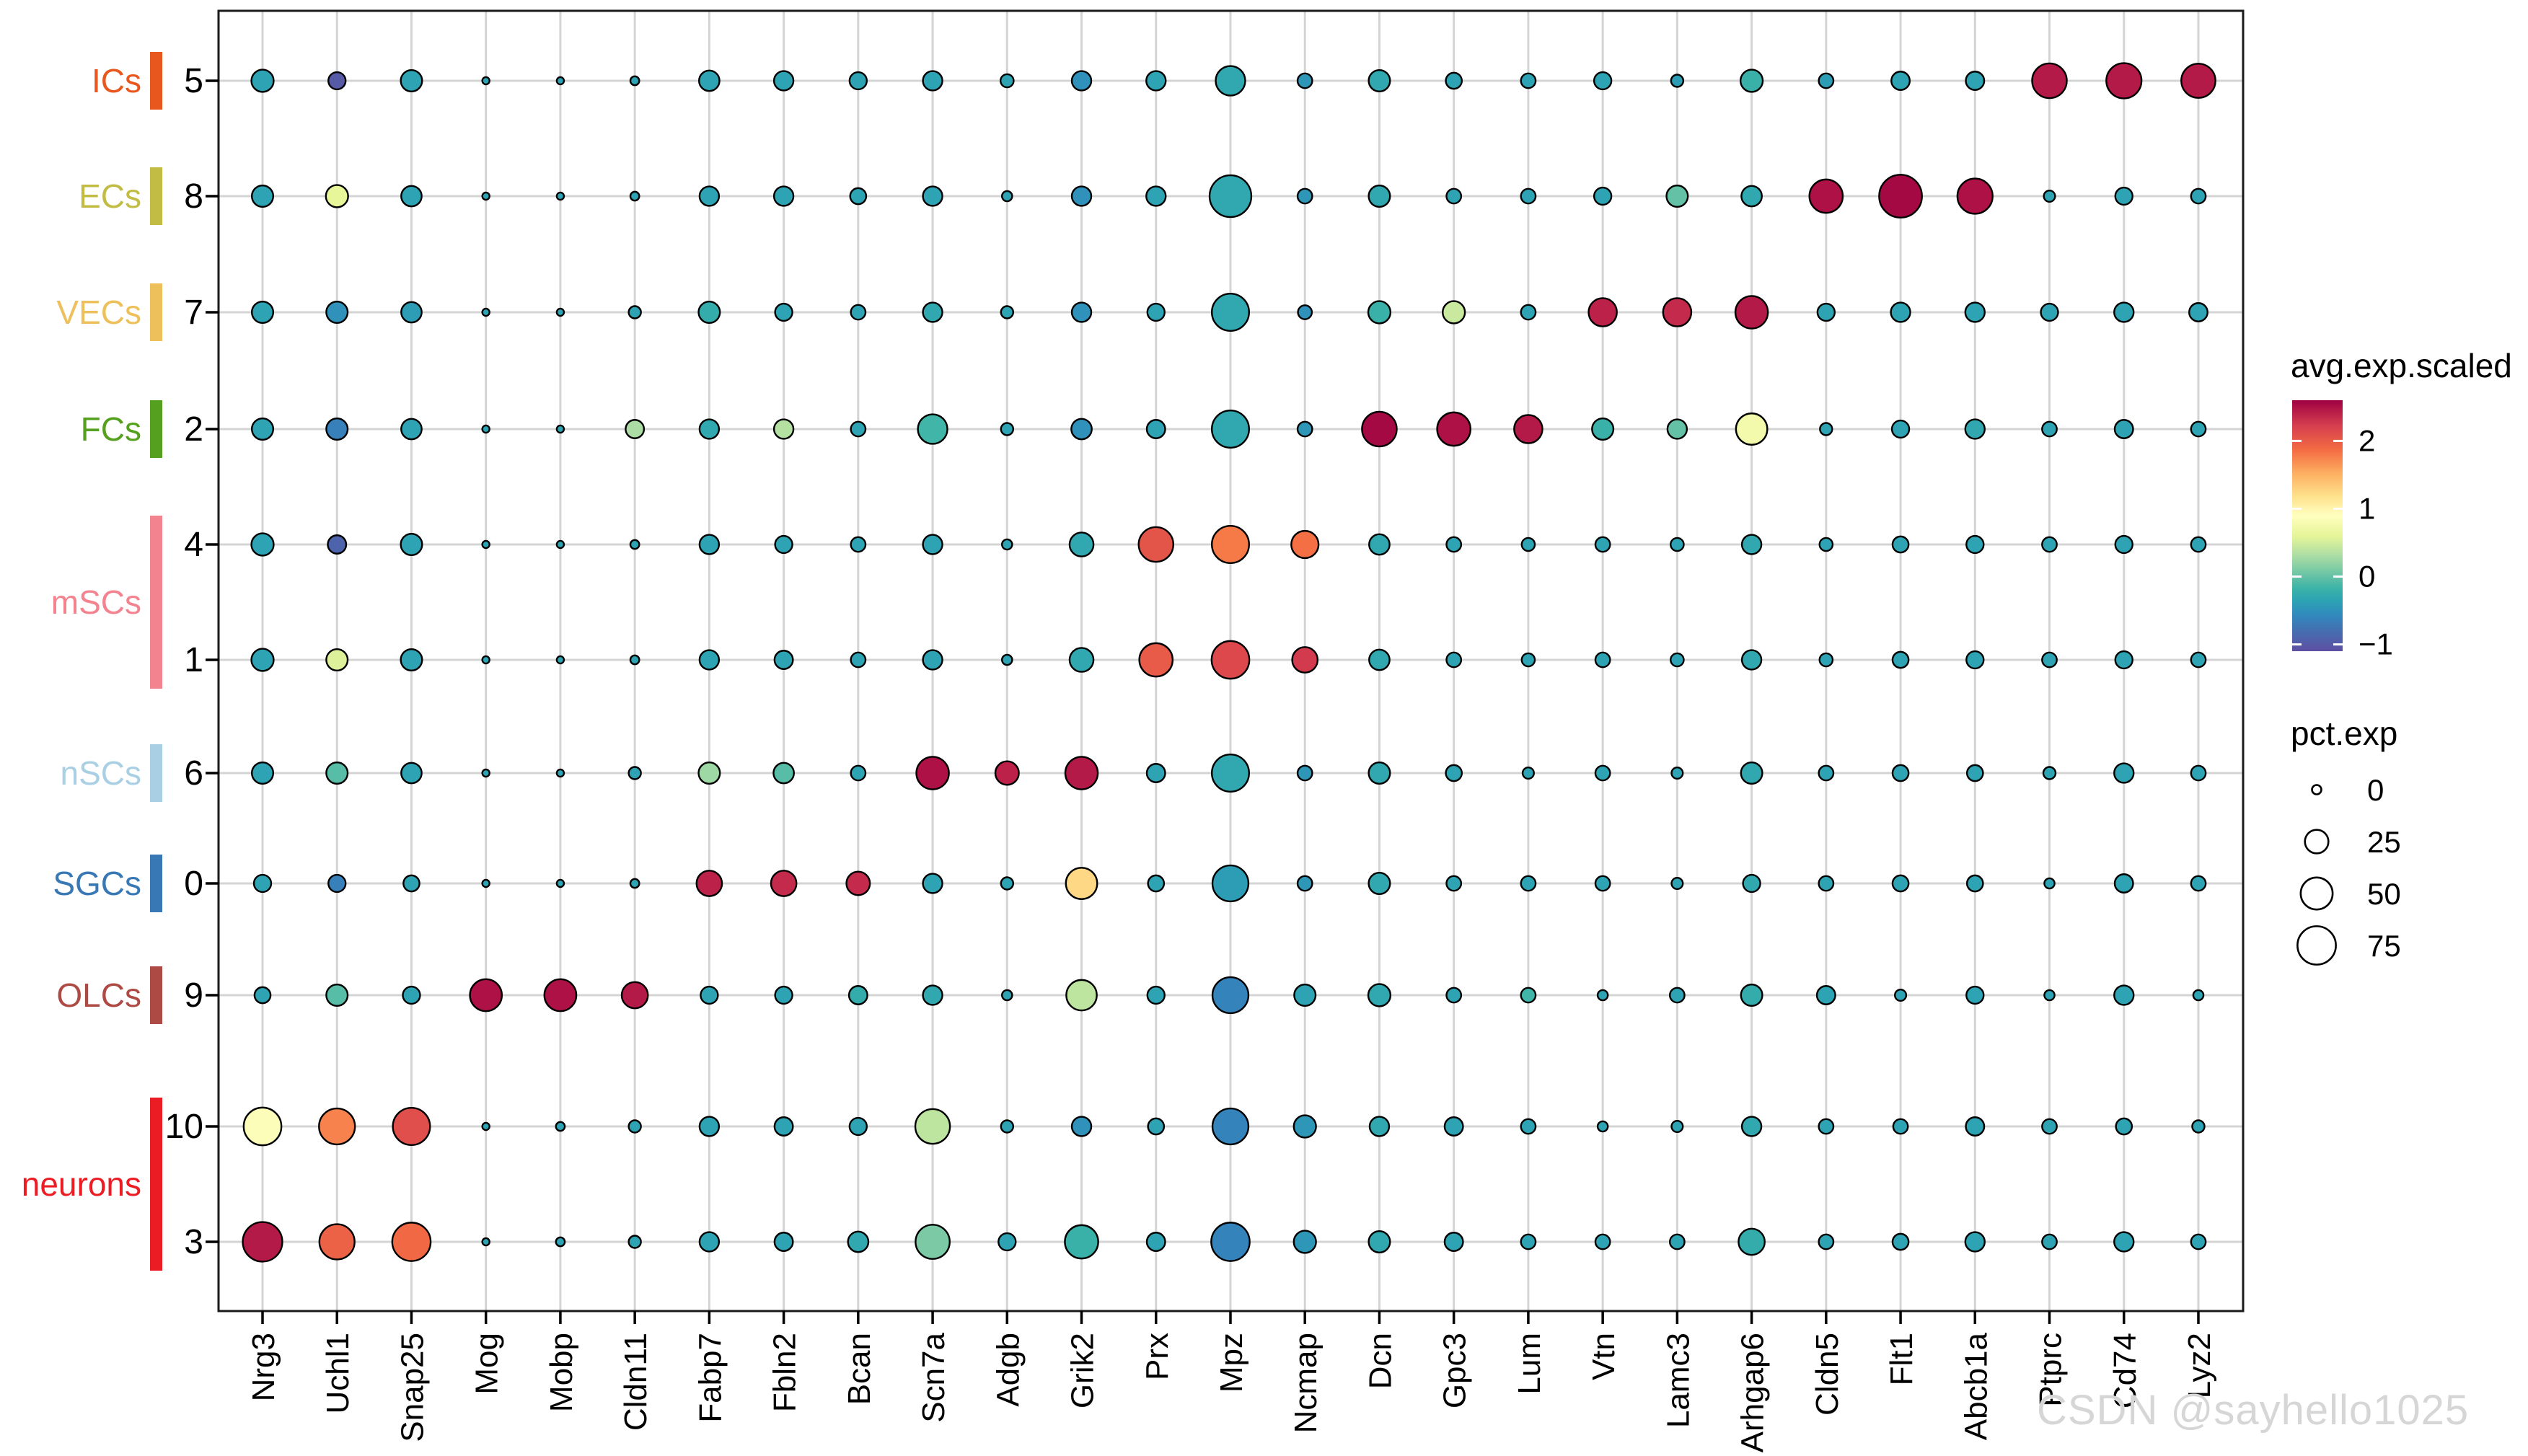 The width and height of the screenshot is (2528, 1456). What do you see at coordinates (1305, 312) in the screenshot?
I see `dot-Ncmap-c7` at bounding box center [1305, 312].